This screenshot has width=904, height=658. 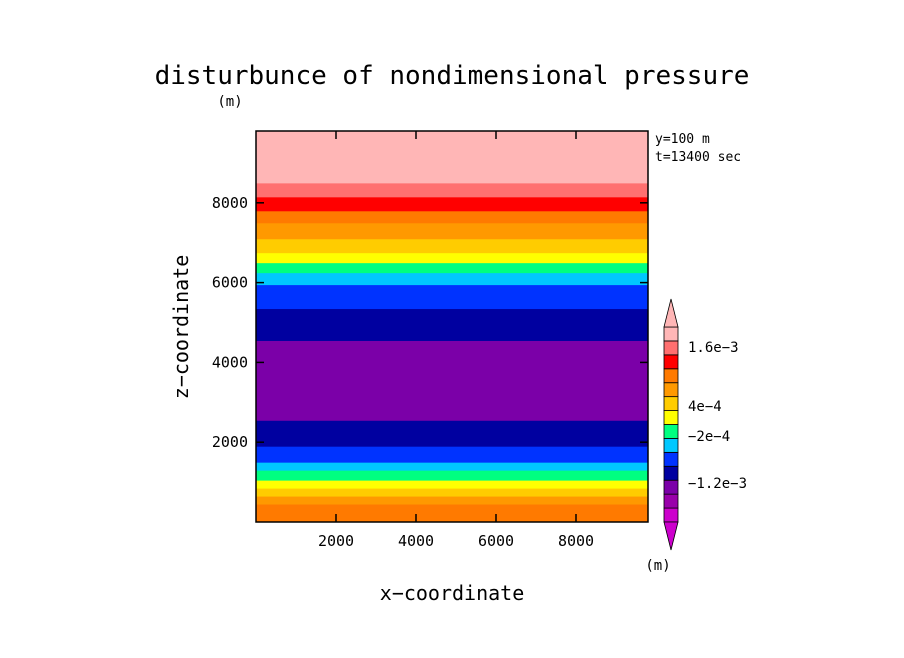 What do you see at coordinates (416, 541) in the screenshot?
I see `x-tick-label: 4000` at bounding box center [416, 541].